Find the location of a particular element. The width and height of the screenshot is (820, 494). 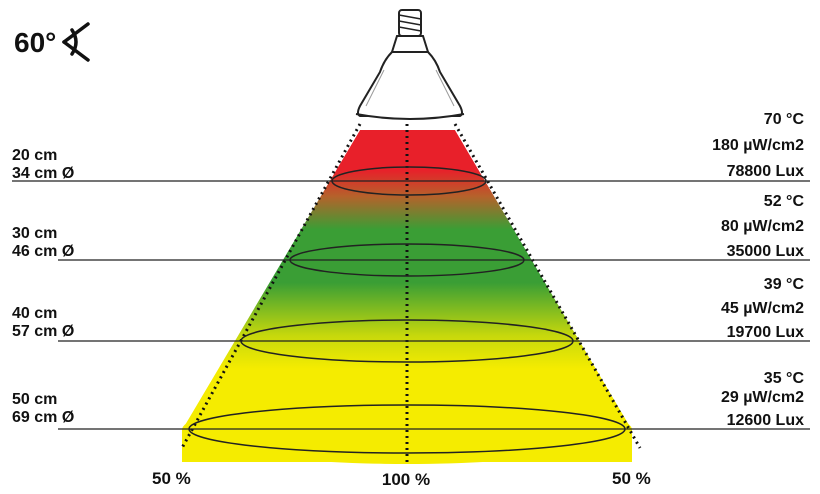

level-lux: 12600 Lux is located at coordinates (765, 420).